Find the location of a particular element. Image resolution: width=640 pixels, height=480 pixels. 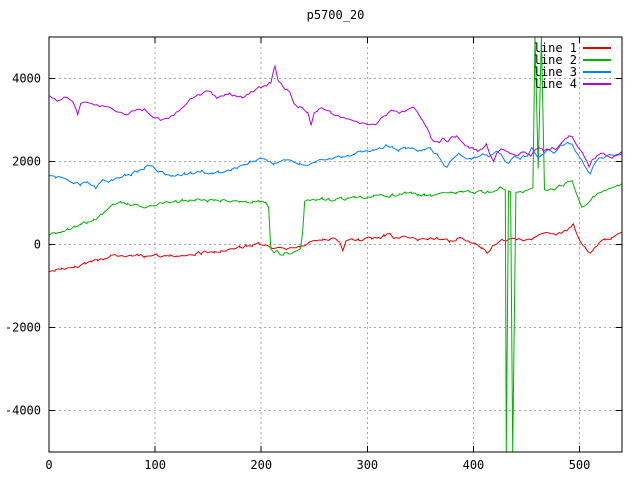

y-tick-label: -4000 is located at coordinates (23, 411).